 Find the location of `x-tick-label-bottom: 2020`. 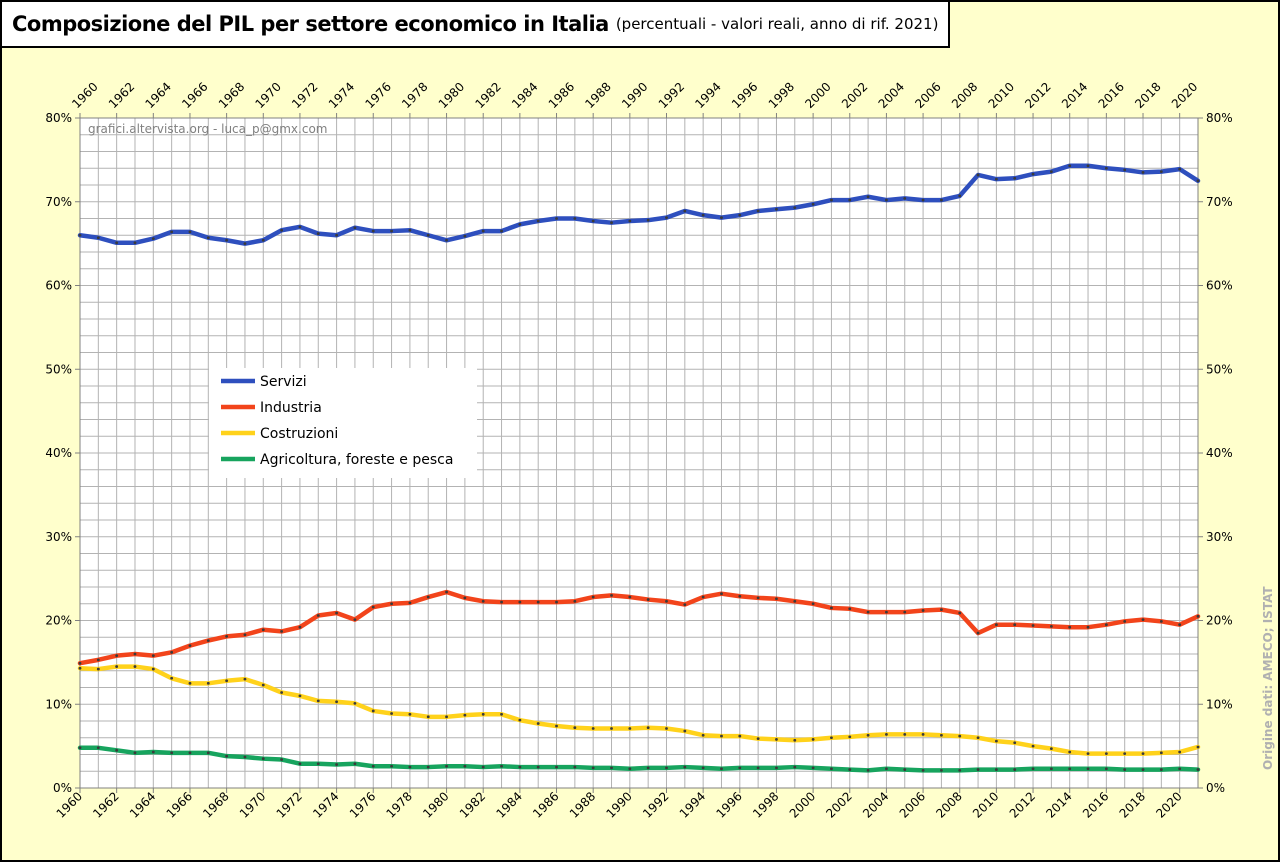

x-tick-label-bottom: 2020 is located at coordinates (1168, 804).